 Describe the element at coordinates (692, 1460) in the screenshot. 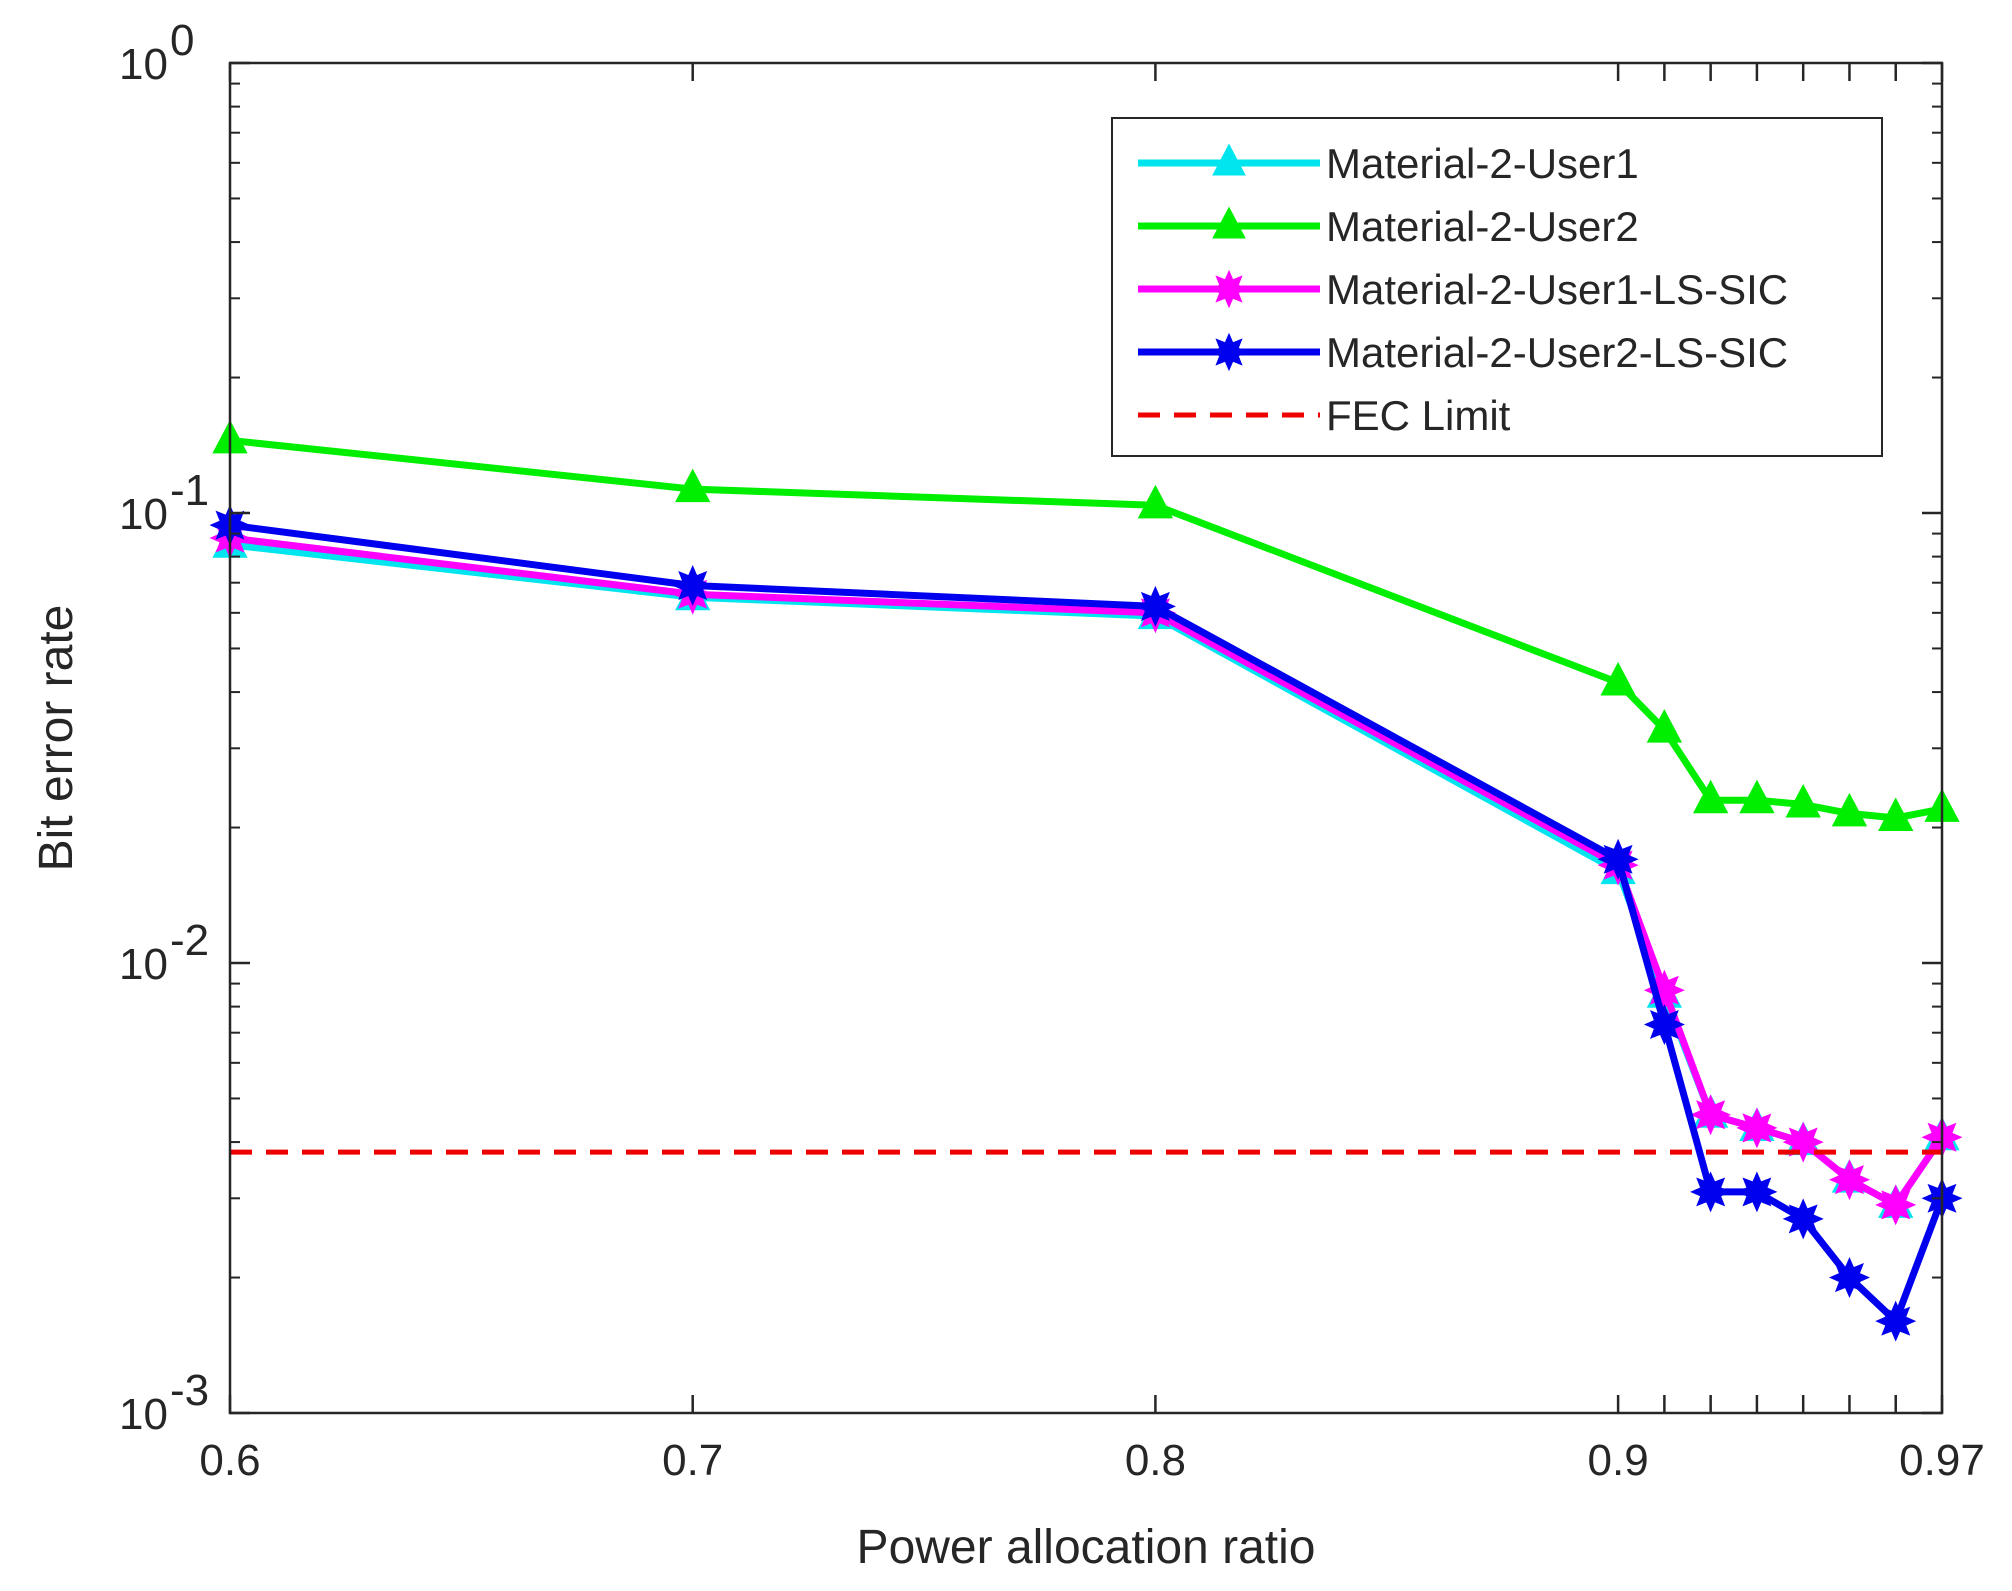

I see `x-tick-label: 0.7` at that location.